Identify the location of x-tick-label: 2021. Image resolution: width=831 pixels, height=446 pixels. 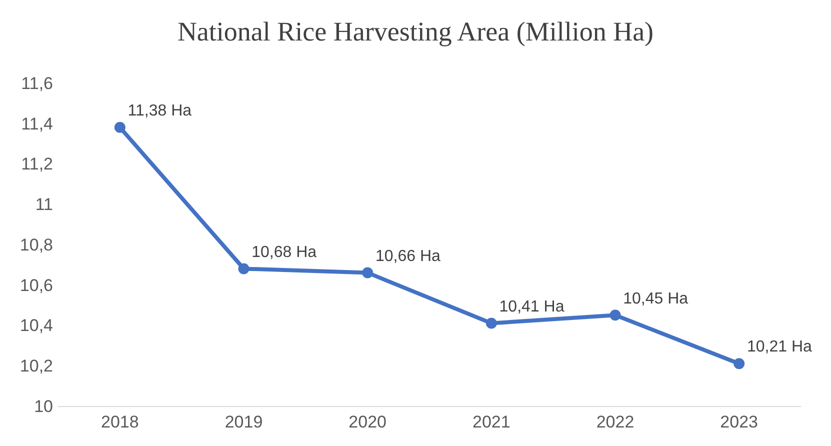
(491, 422).